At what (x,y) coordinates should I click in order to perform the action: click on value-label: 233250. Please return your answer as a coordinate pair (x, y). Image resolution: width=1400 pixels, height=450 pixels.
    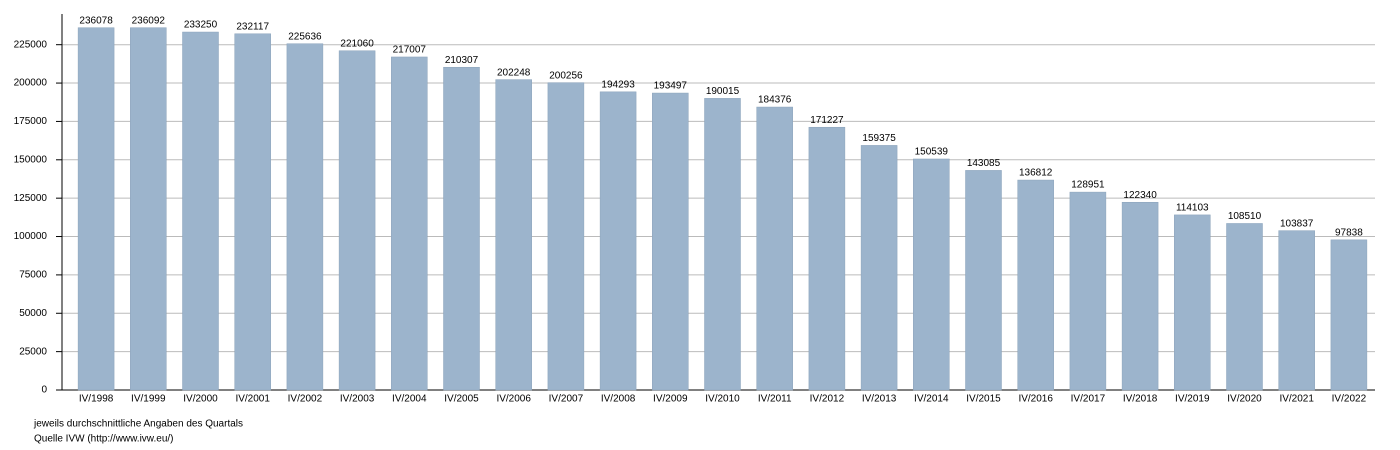
    Looking at the image, I should click on (201, 25).